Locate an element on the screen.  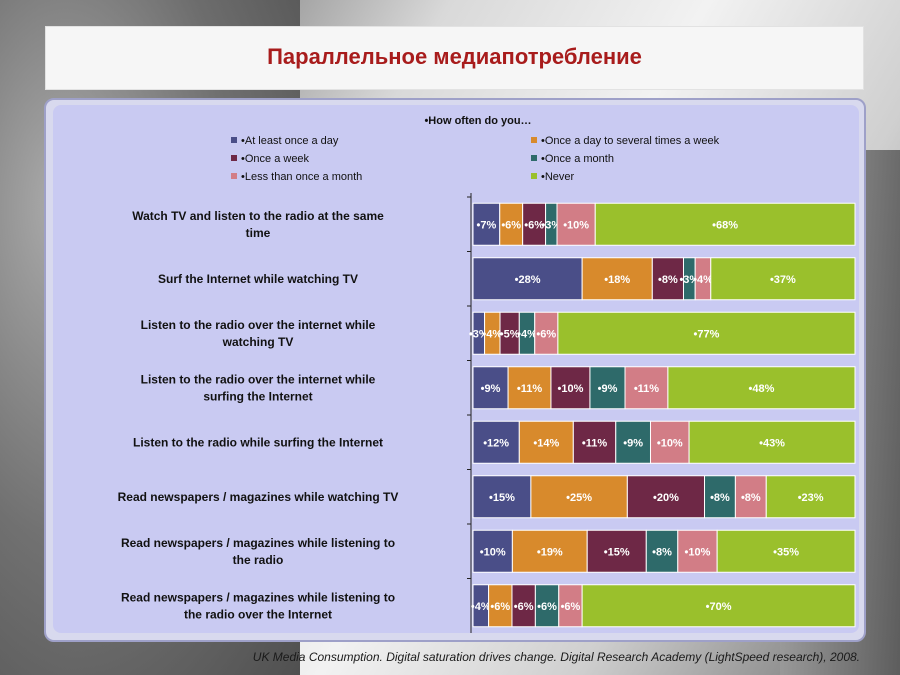
data-label: •18% is located at coordinates (617, 280).